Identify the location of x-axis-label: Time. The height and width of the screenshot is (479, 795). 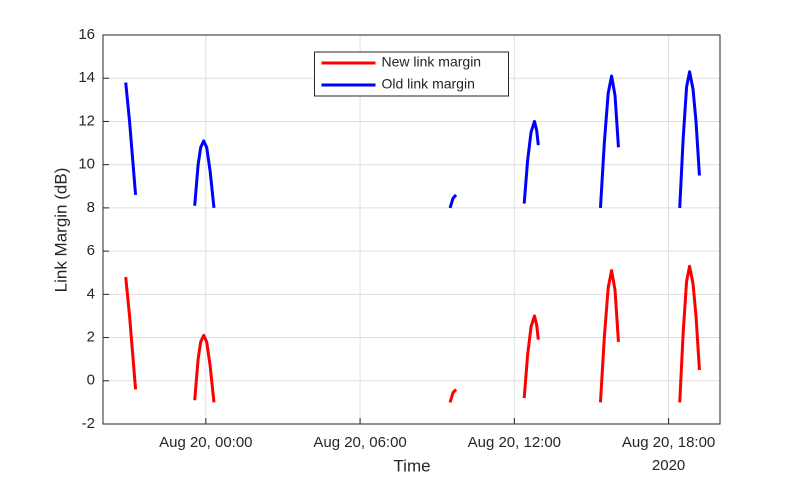
(411, 465).